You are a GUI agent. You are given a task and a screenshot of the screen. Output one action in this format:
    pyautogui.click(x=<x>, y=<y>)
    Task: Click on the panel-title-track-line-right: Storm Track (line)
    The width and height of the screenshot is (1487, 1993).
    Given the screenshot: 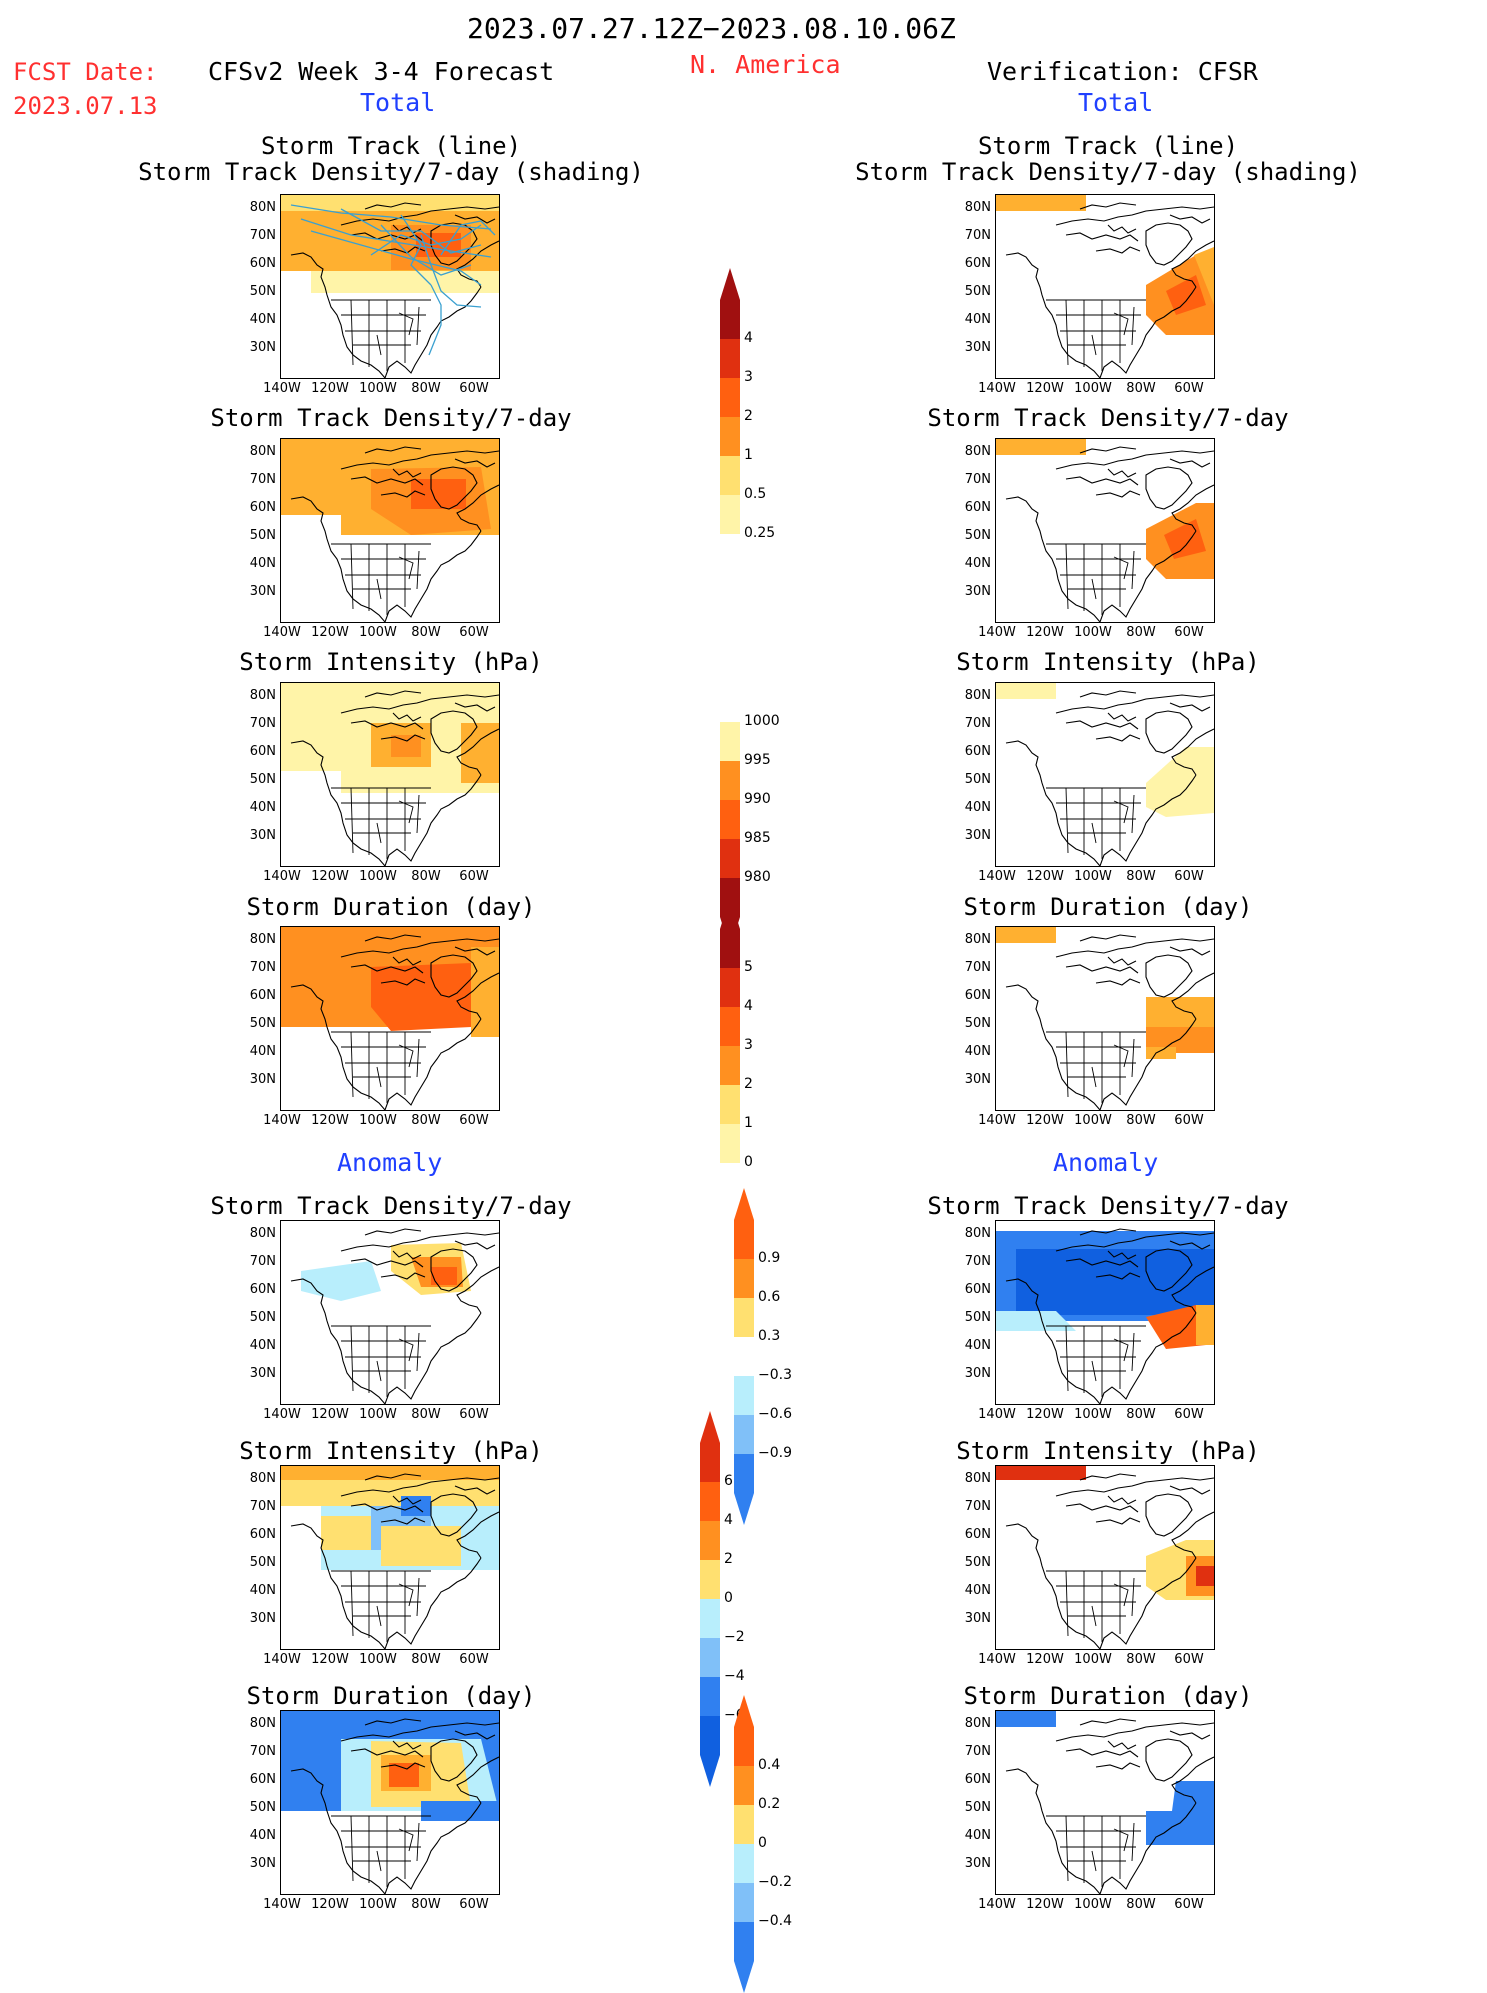 What is the action you would take?
    pyautogui.click(x=1108, y=146)
    